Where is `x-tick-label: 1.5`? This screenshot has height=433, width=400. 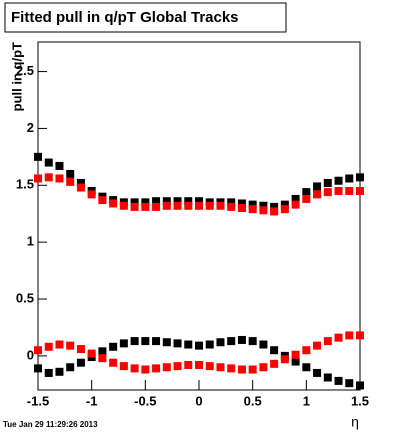
x-tick-label: 1.5 is located at coordinates (360, 400).